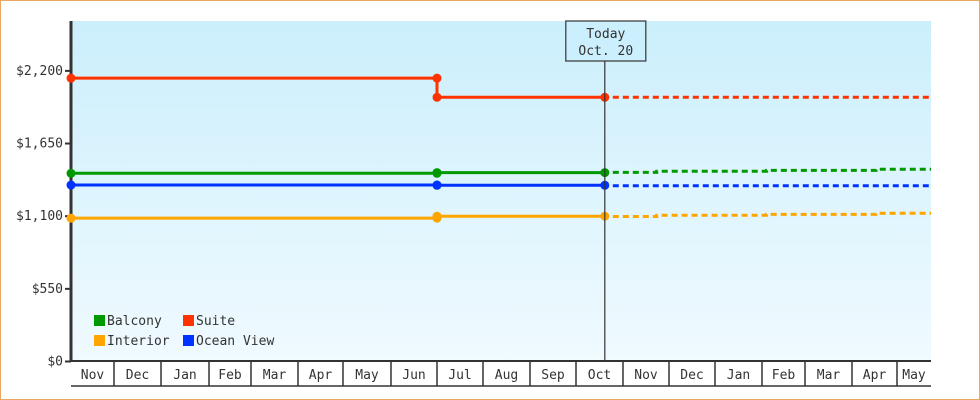  What do you see at coordinates (55, 362) in the screenshot?
I see `y-tick-label: $0` at bounding box center [55, 362].